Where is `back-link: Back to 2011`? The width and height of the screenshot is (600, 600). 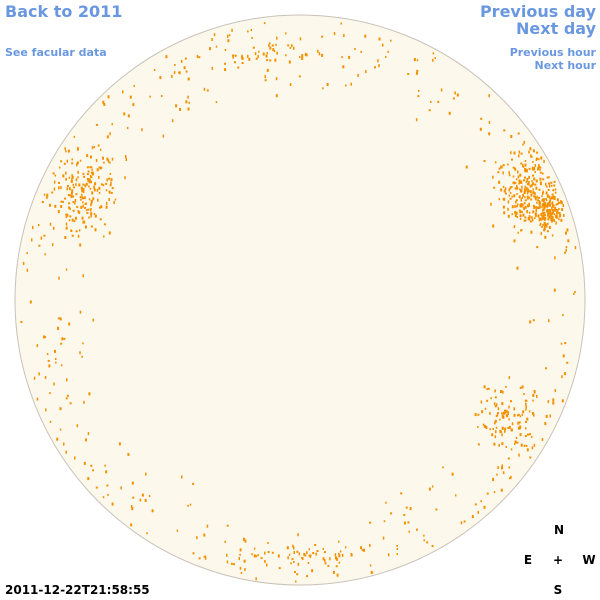
back-link: Back to 2011 is located at coordinates (63, 11).